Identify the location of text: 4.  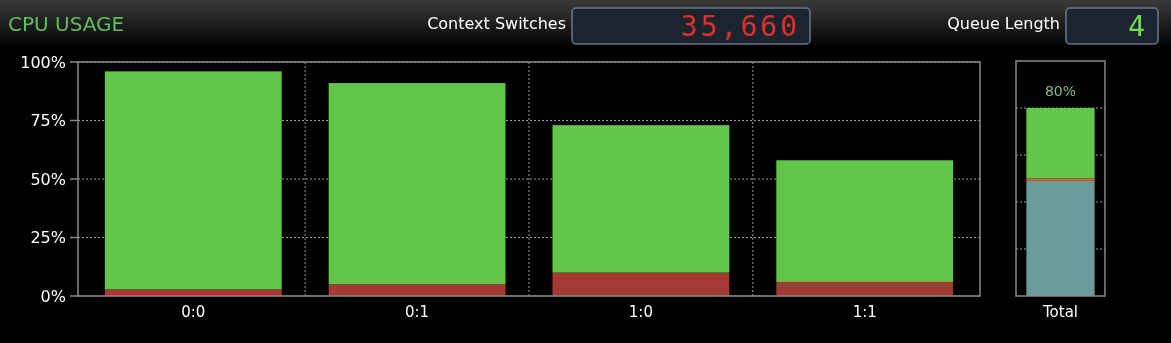
(1138, 26).